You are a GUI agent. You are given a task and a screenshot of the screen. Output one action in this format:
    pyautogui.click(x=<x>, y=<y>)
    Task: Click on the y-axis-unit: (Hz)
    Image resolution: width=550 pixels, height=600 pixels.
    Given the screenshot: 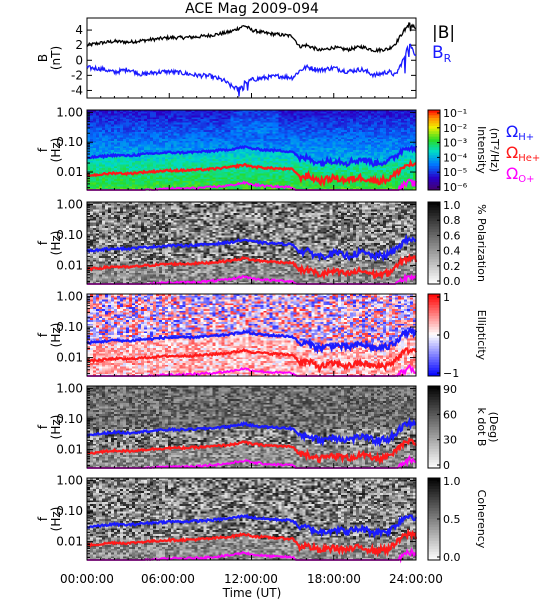 What is the action you would take?
    pyautogui.click(x=56, y=150)
    